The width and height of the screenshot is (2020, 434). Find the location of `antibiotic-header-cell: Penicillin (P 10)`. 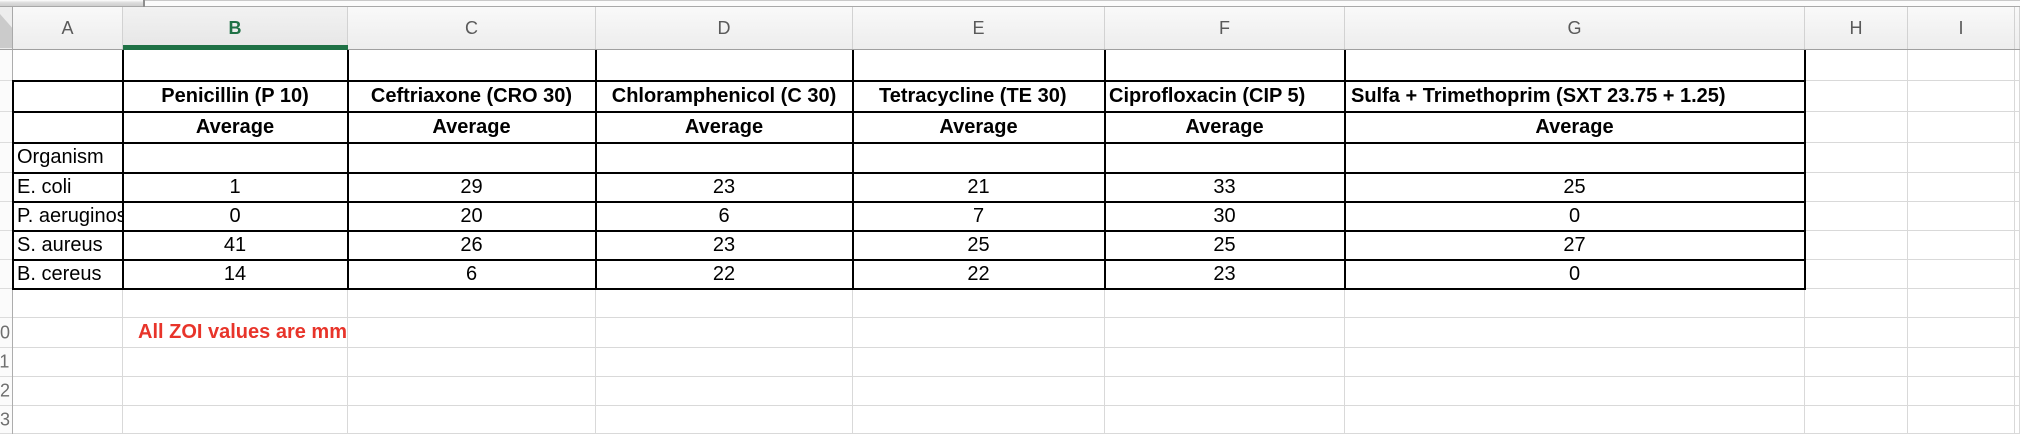

antibiotic-header-cell: Penicillin (P 10) is located at coordinates (235, 96).